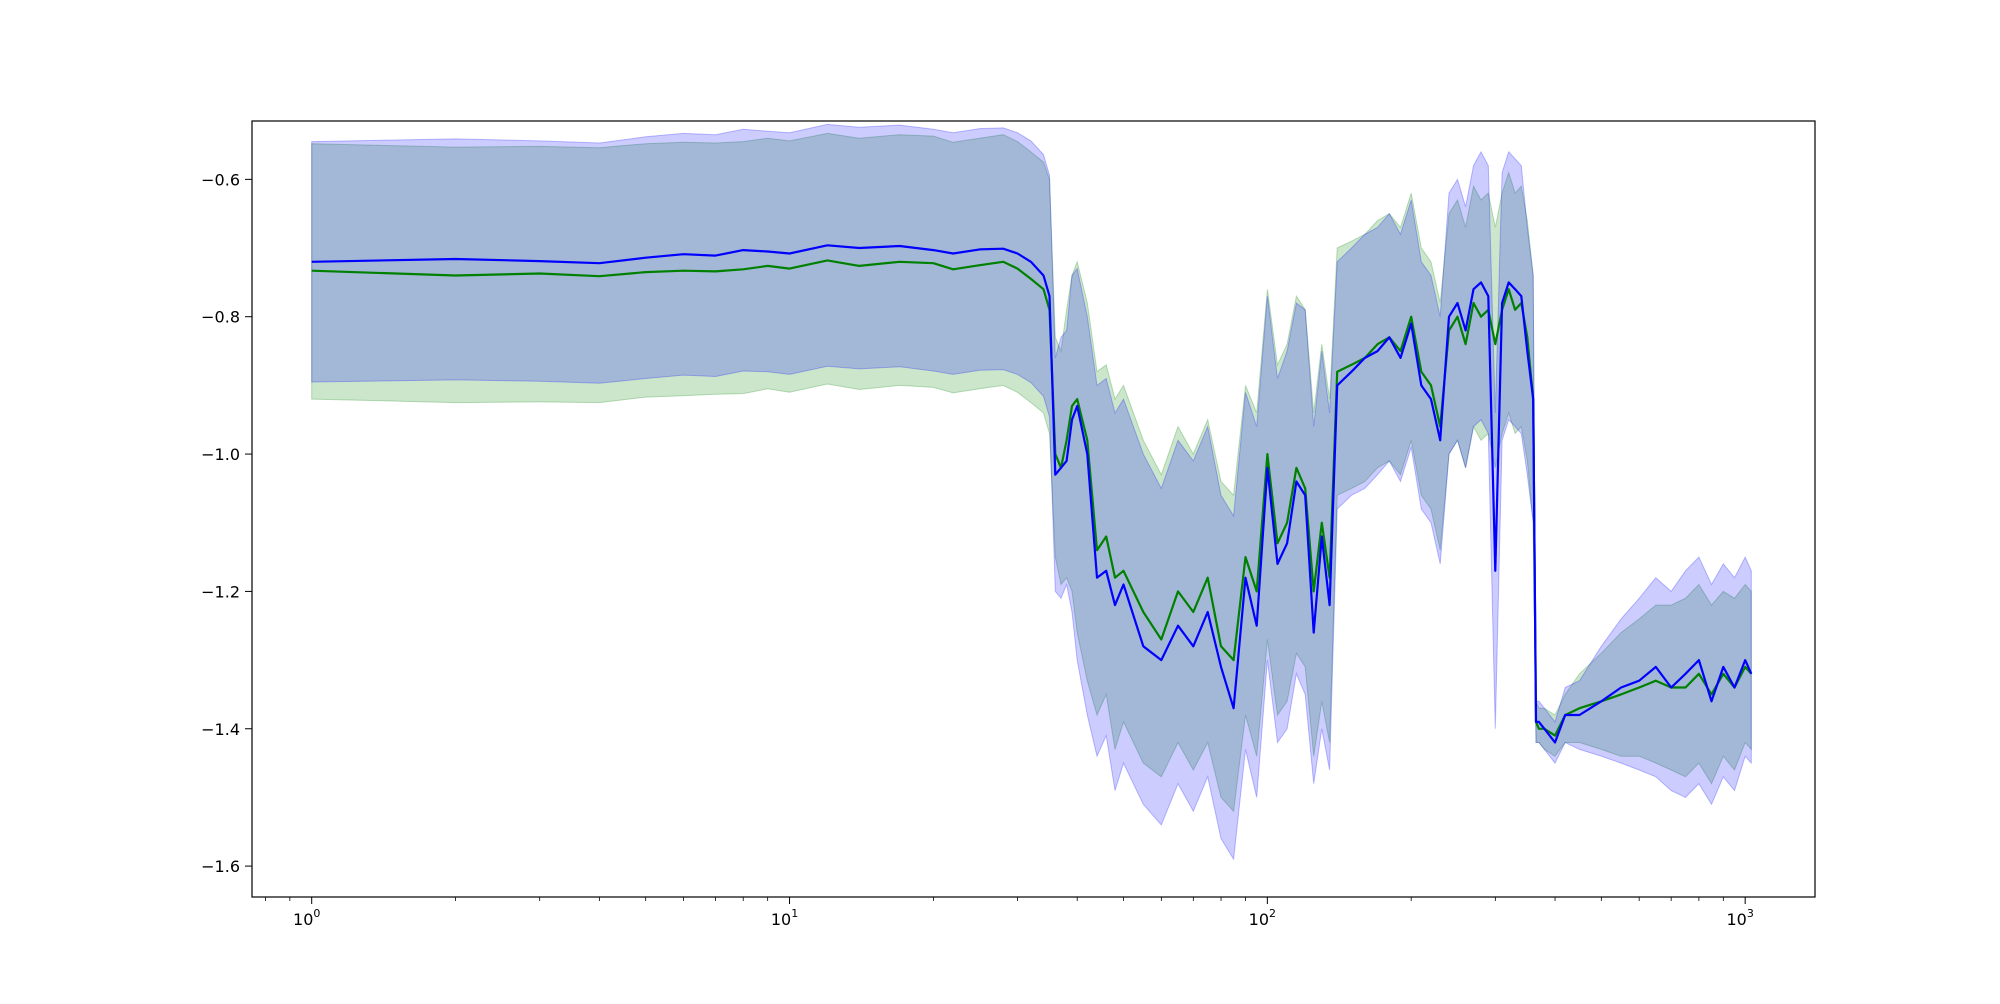 The width and height of the screenshot is (2000, 1004). What do you see at coordinates (220, 179) in the screenshot?
I see `y-tick-label: −0.6` at bounding box center [220, 179].